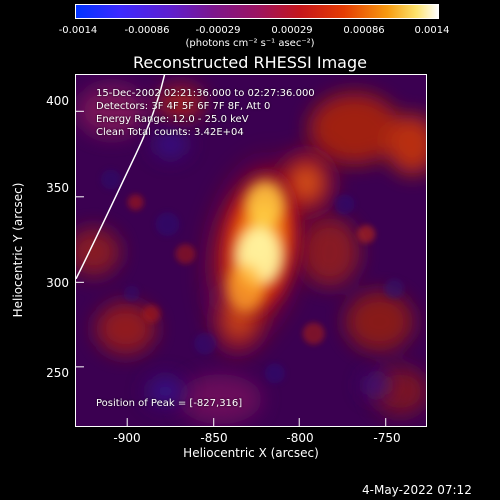  I want to click on colorbar-tick-label-4: 0.00029, so click(292, 30).